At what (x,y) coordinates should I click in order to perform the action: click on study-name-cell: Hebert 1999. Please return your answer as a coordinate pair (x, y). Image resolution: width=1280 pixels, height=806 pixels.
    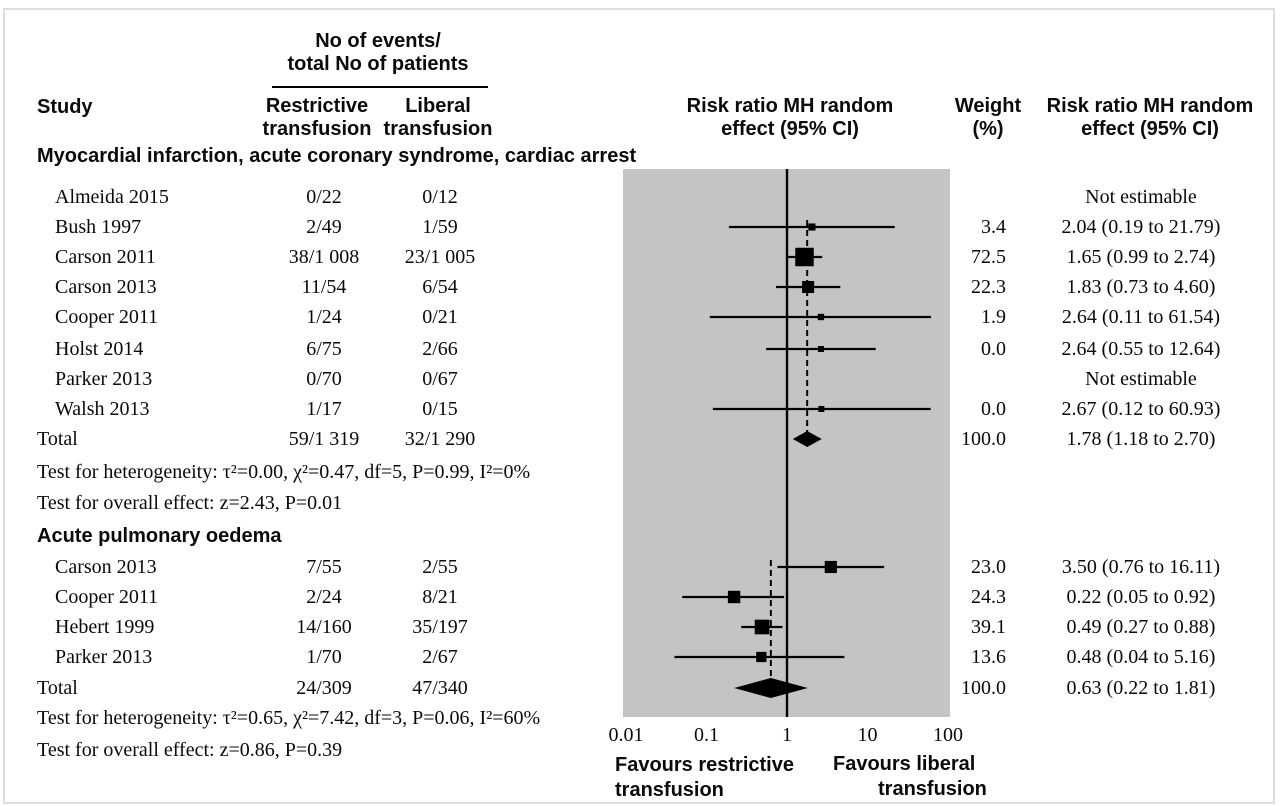
    Looking at the image, I should click on (105, 627).